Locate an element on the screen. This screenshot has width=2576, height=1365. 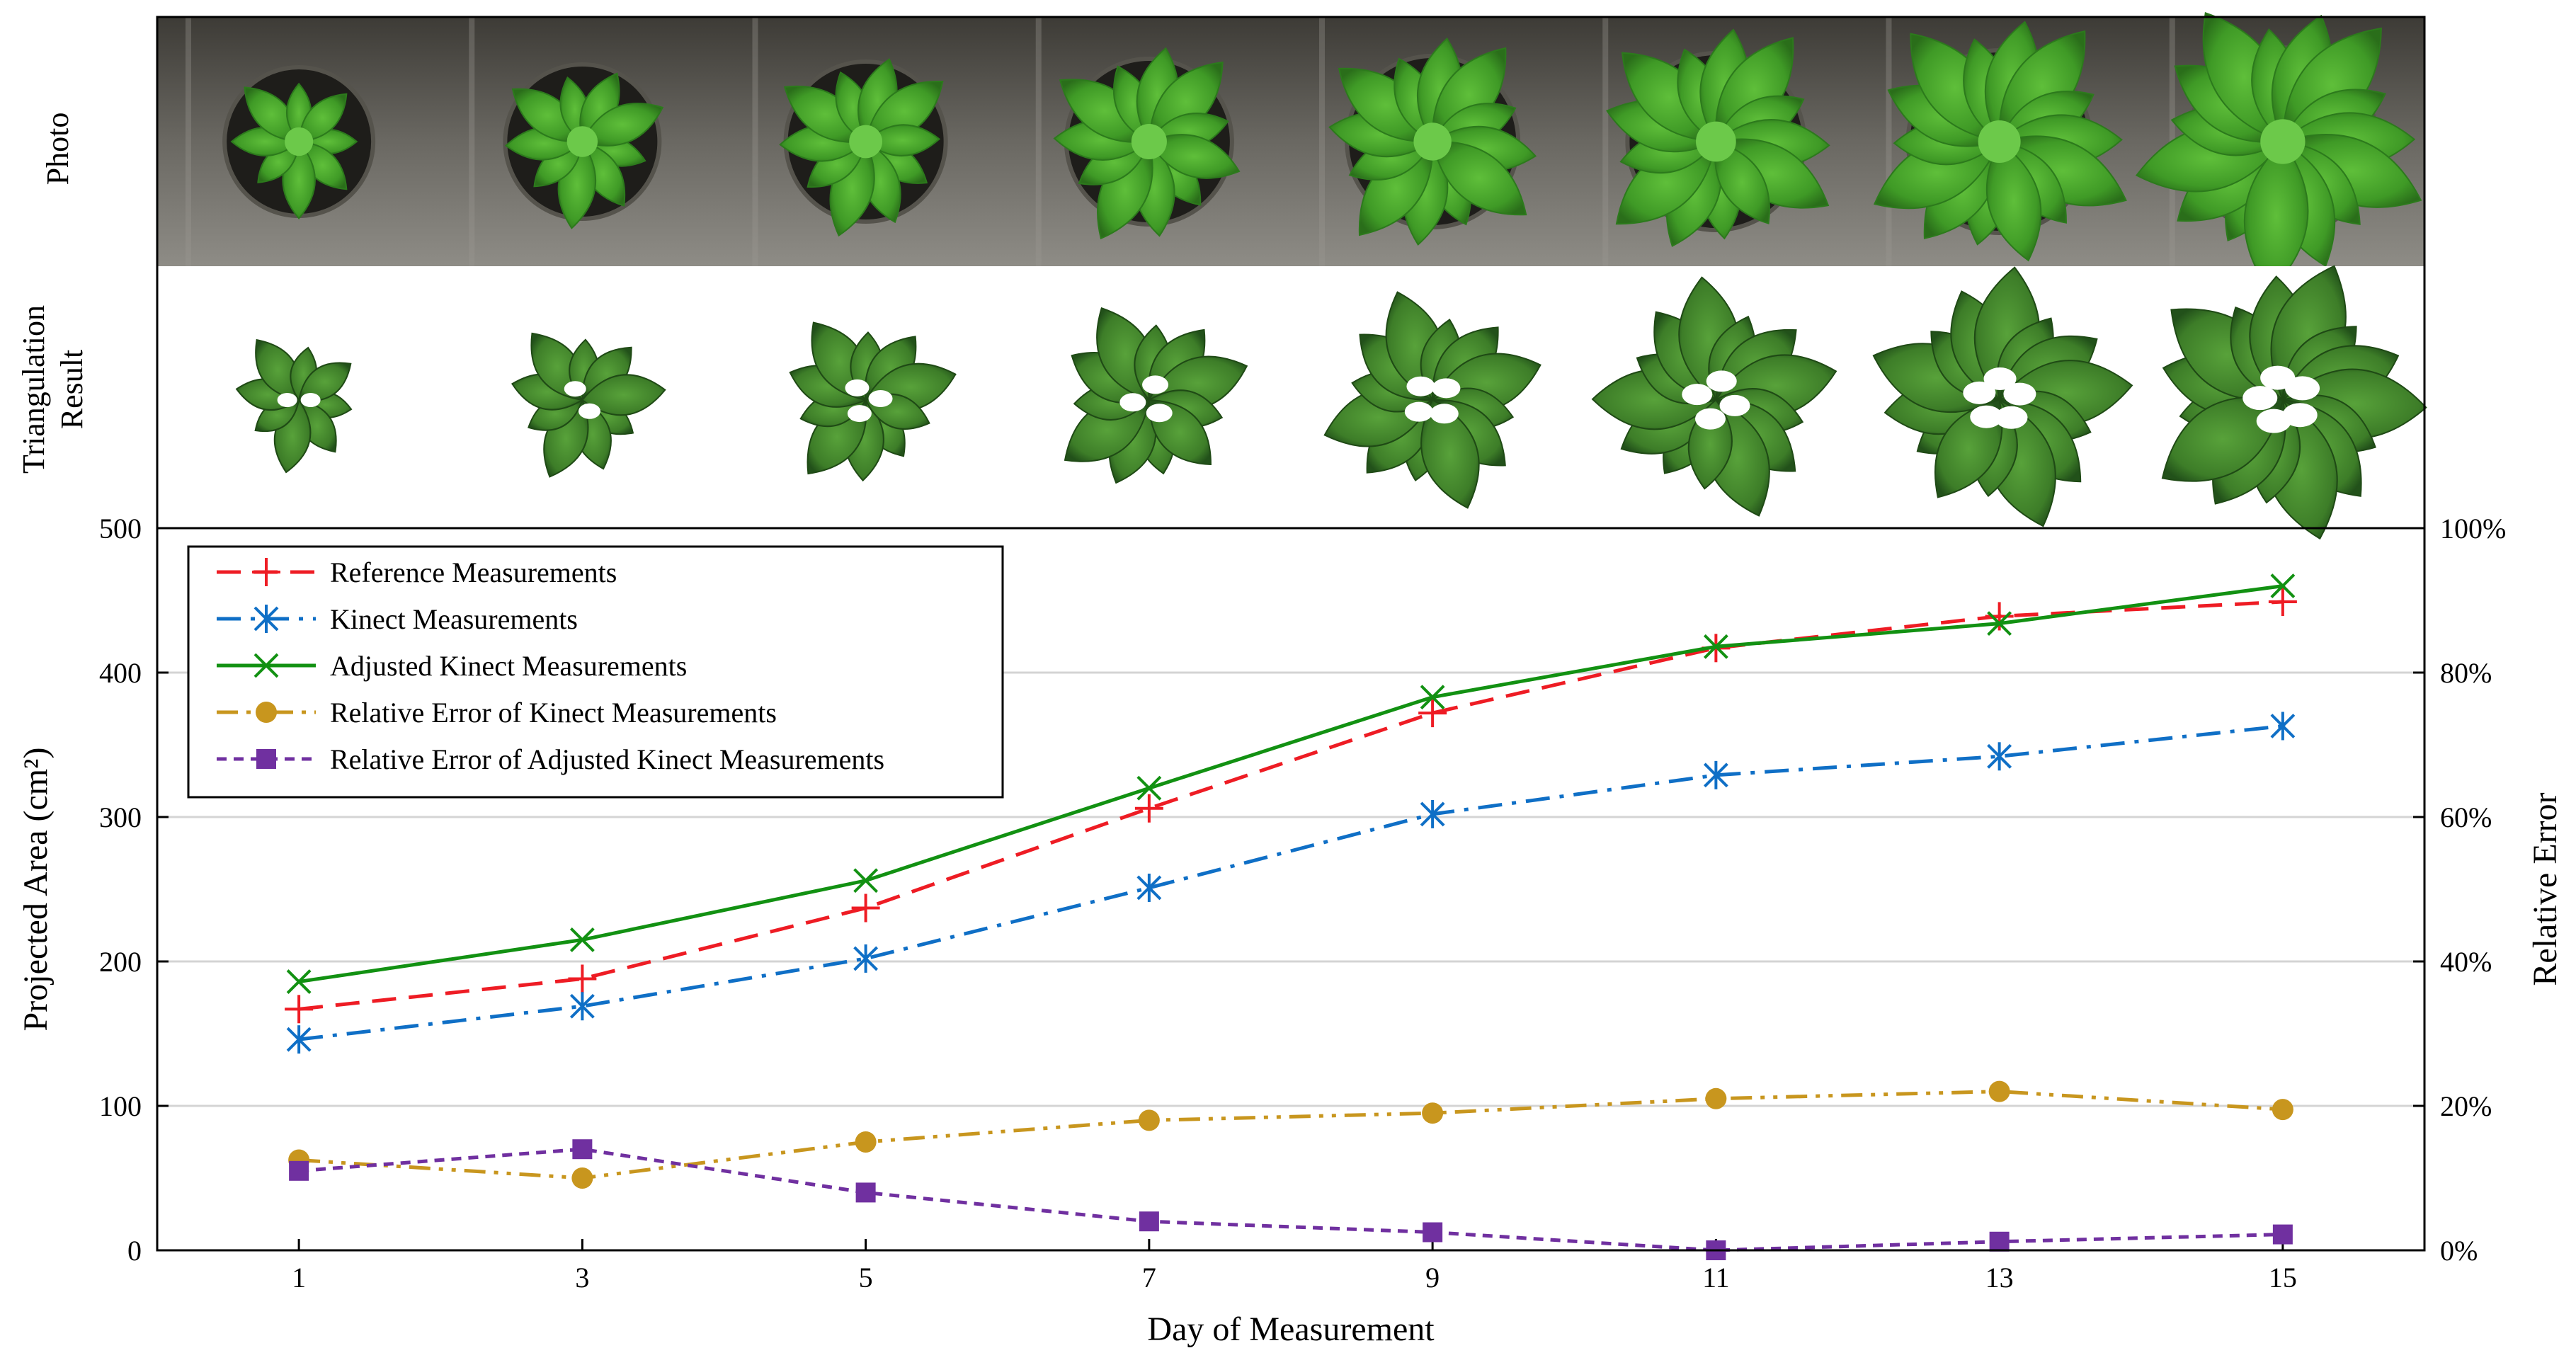
y-tick-label: 400 is located at coordinates (120, 673).